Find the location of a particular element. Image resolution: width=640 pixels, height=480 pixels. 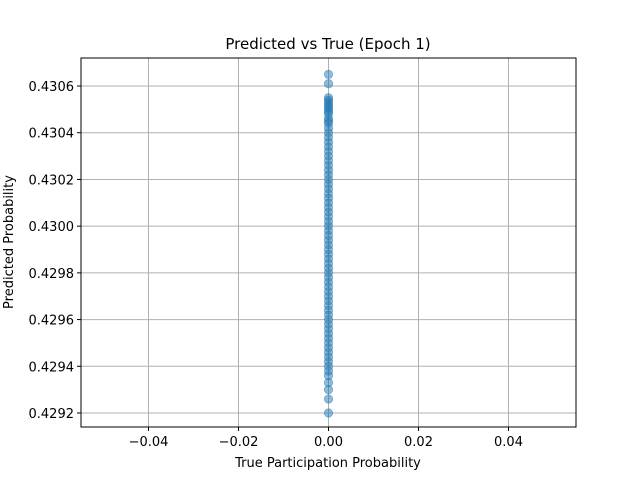

y-tick-label: 0.4300 is located at coordinates (52, 227).